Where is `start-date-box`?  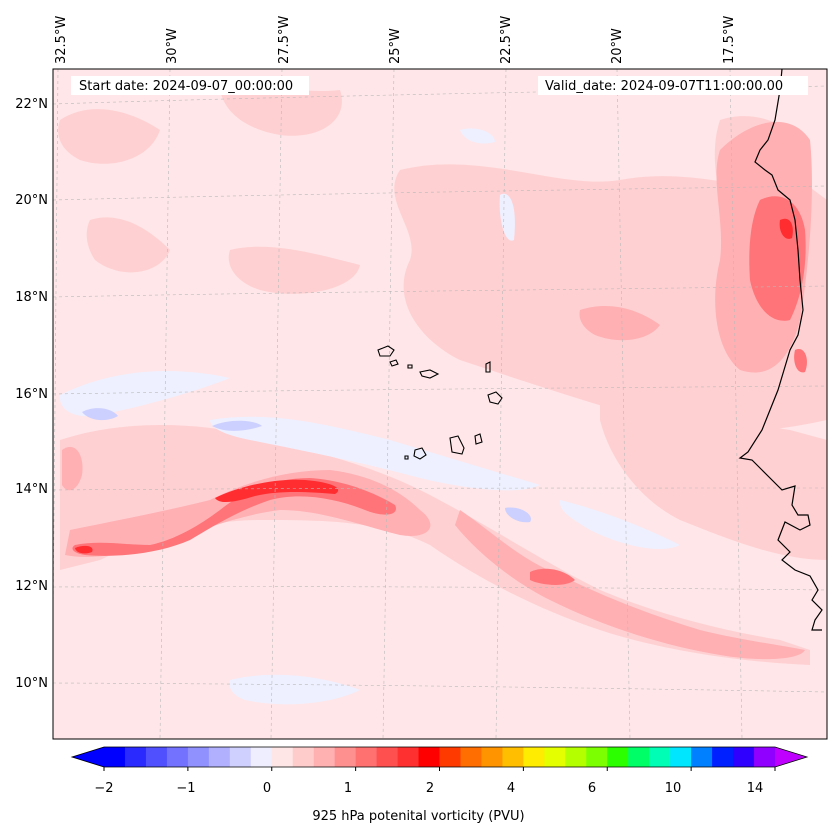 start-date-box is located at coordinates (190, 85).